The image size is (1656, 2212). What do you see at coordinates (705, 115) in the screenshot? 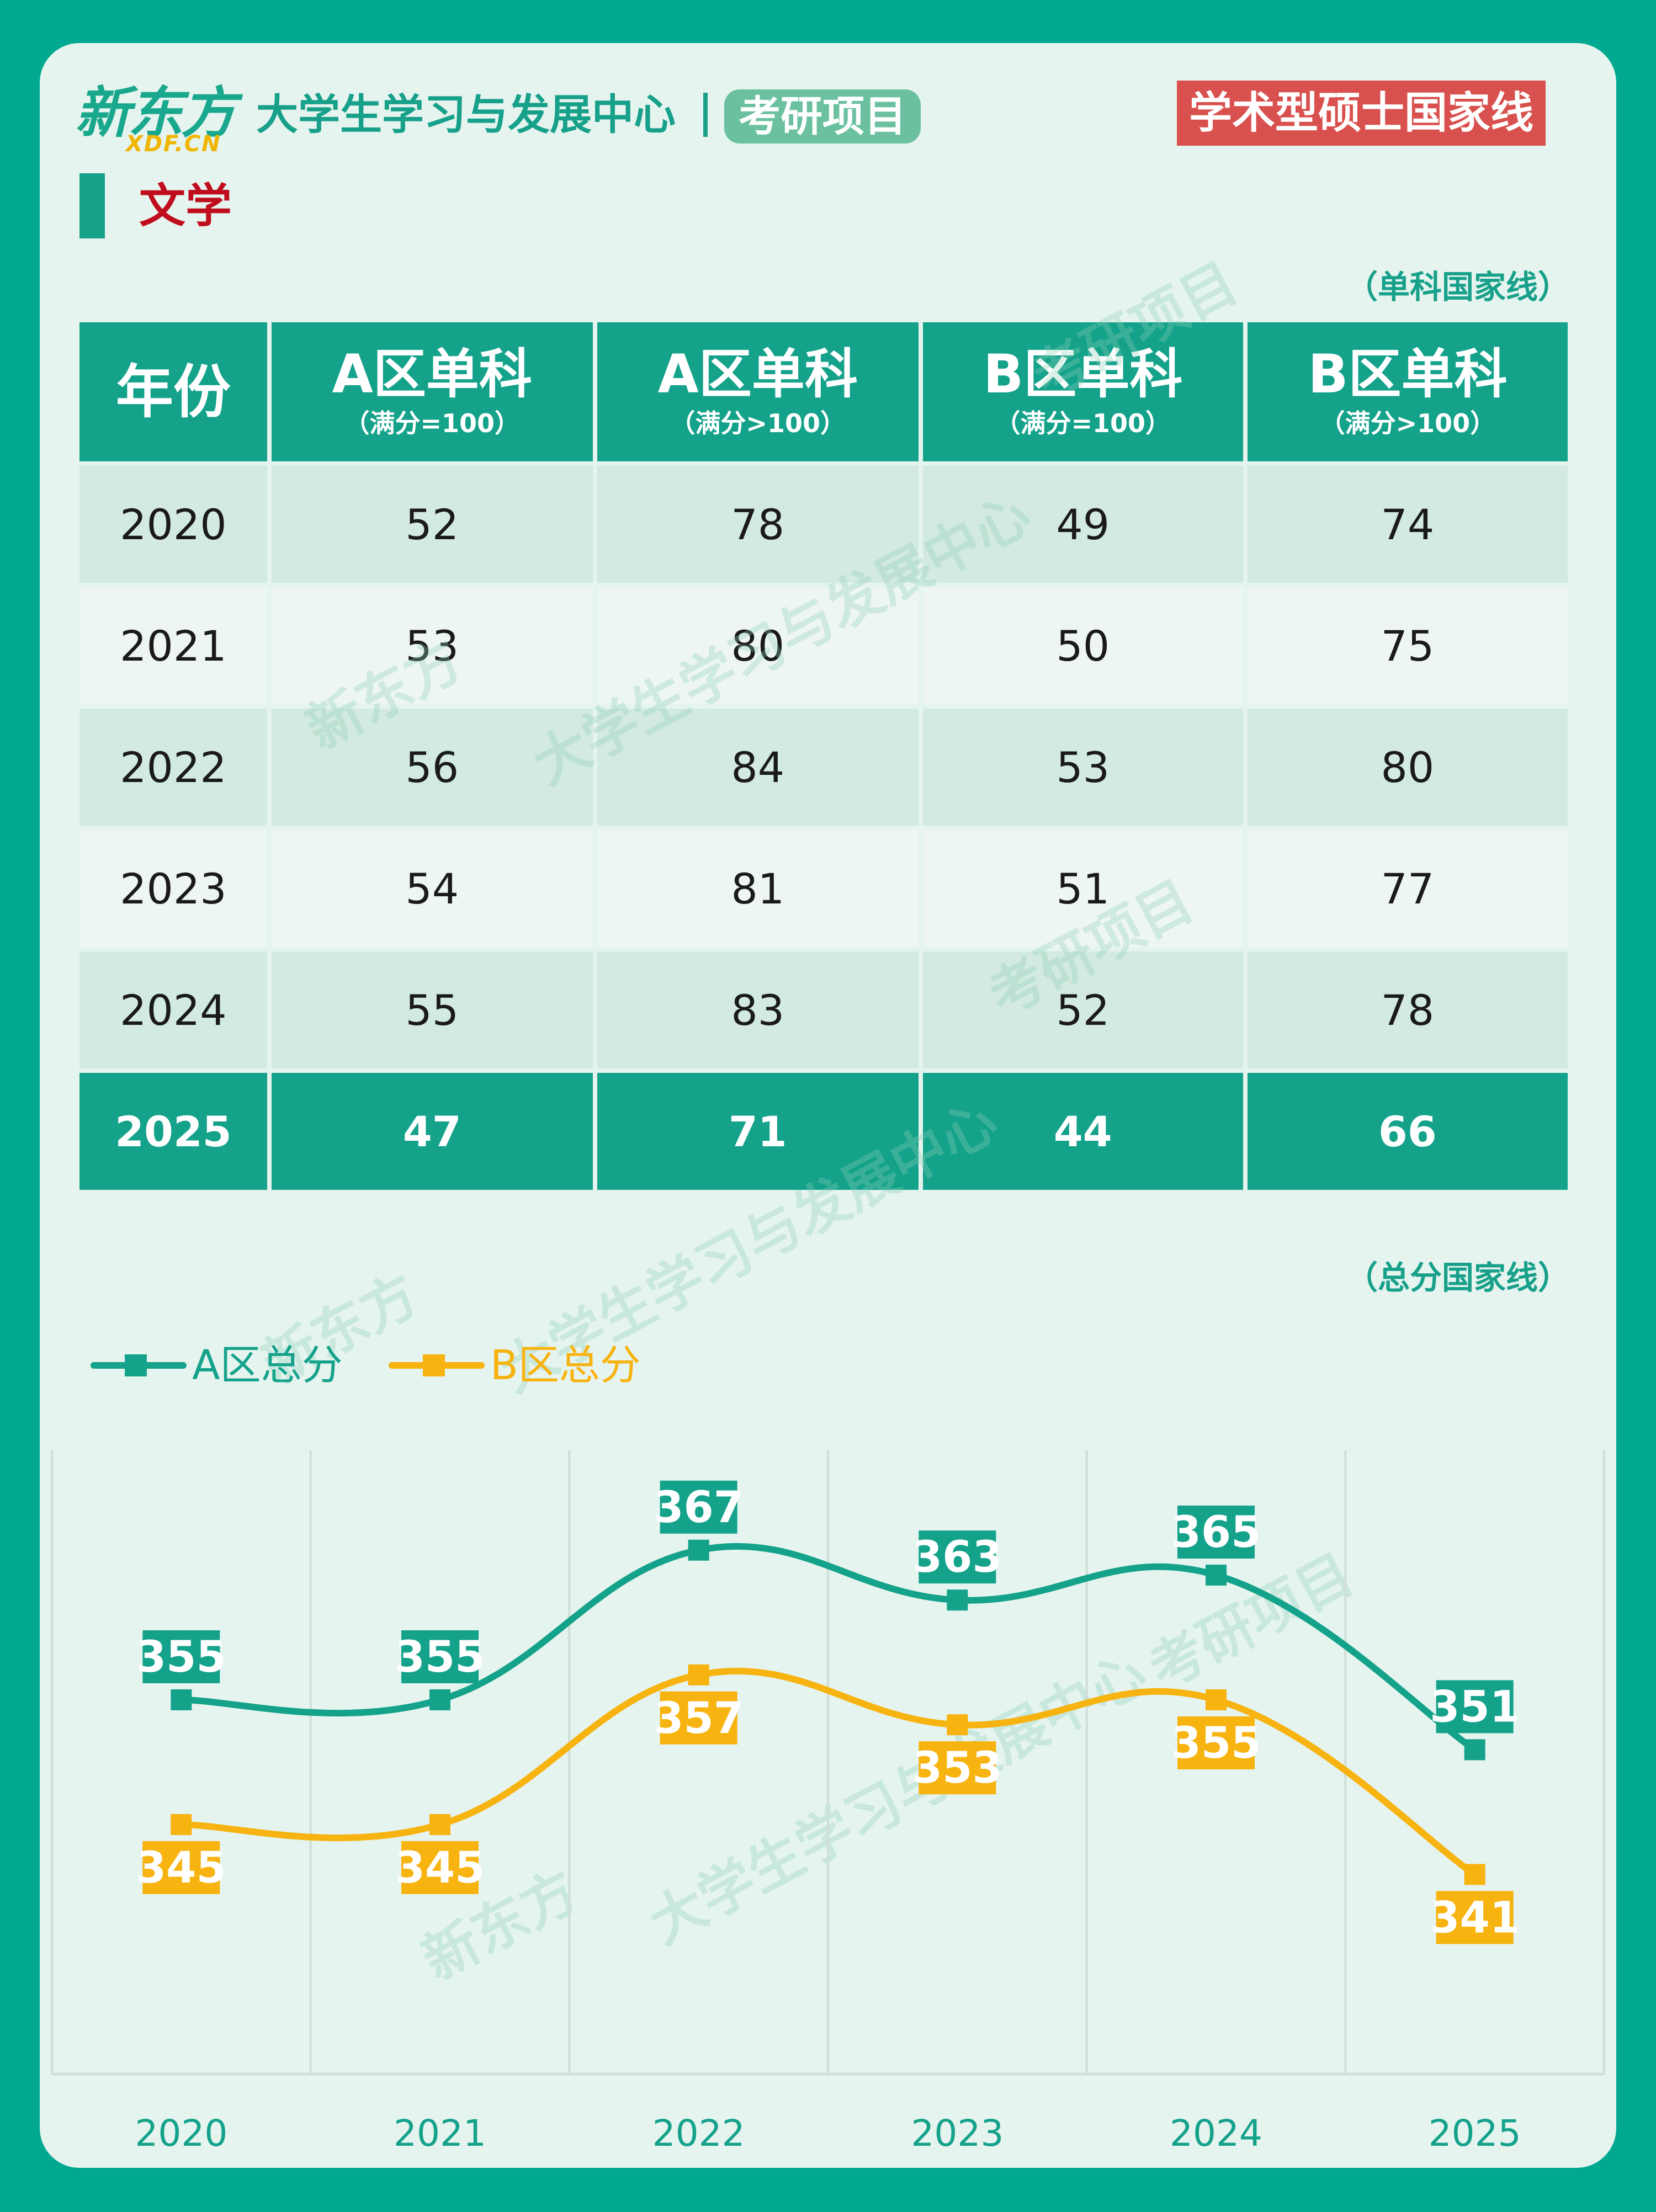
I see `header-divider` at bounding box center [705, 115].